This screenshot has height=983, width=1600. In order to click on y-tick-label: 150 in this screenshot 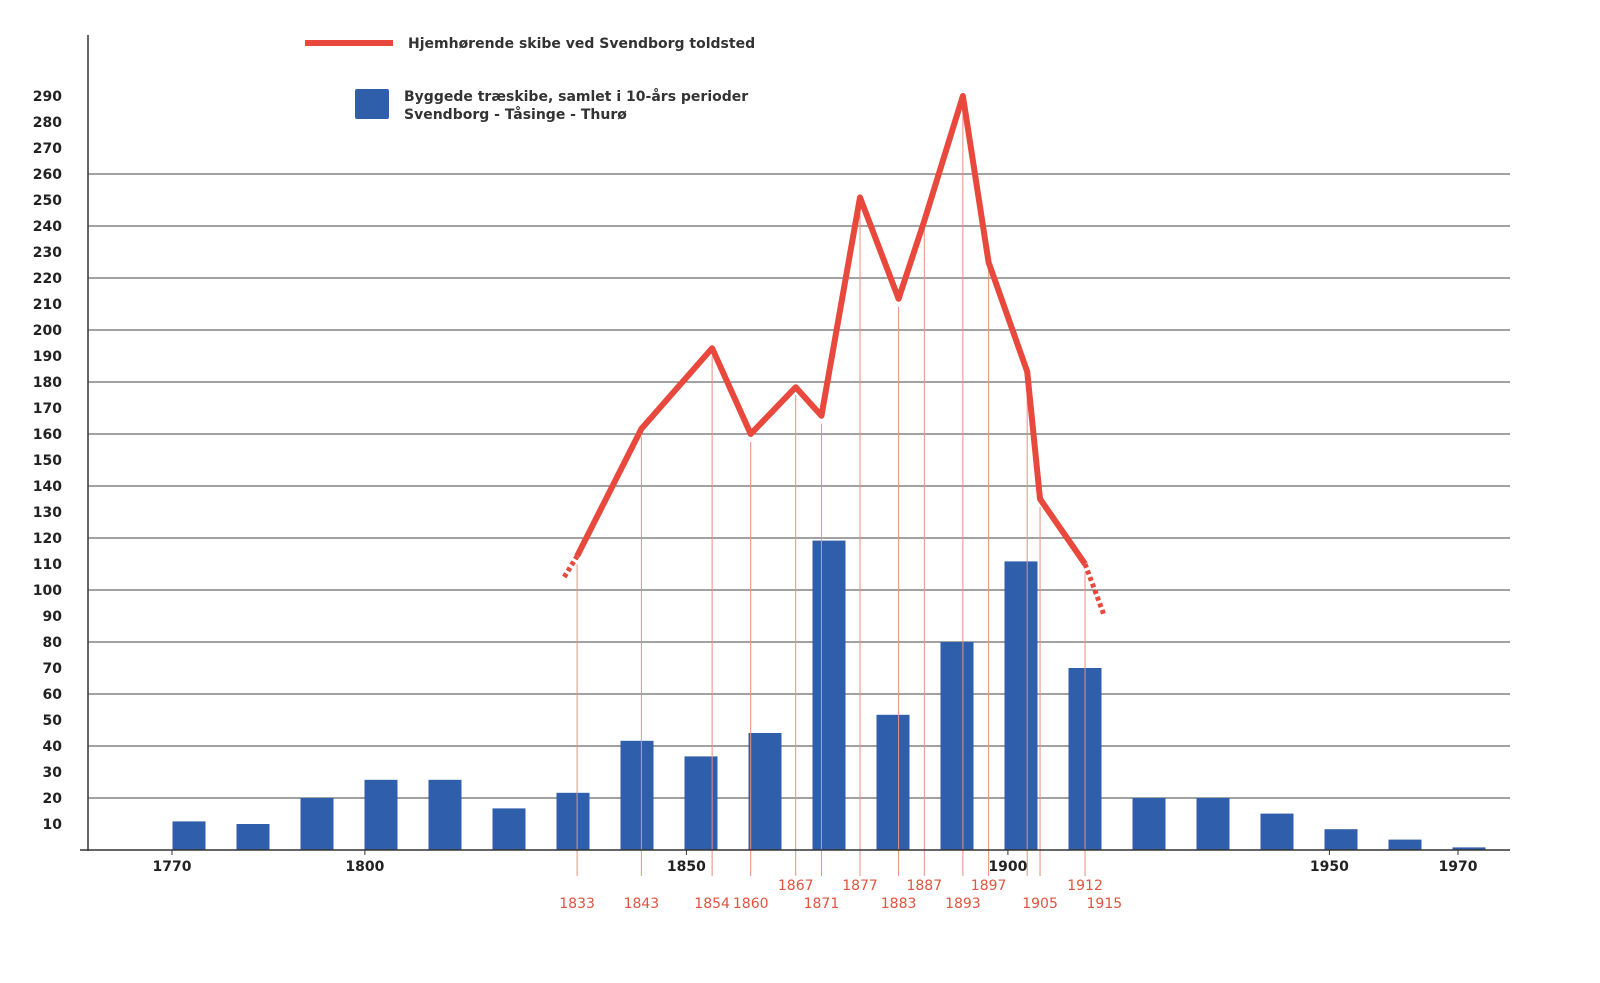, I will do `click(47, 461)`.